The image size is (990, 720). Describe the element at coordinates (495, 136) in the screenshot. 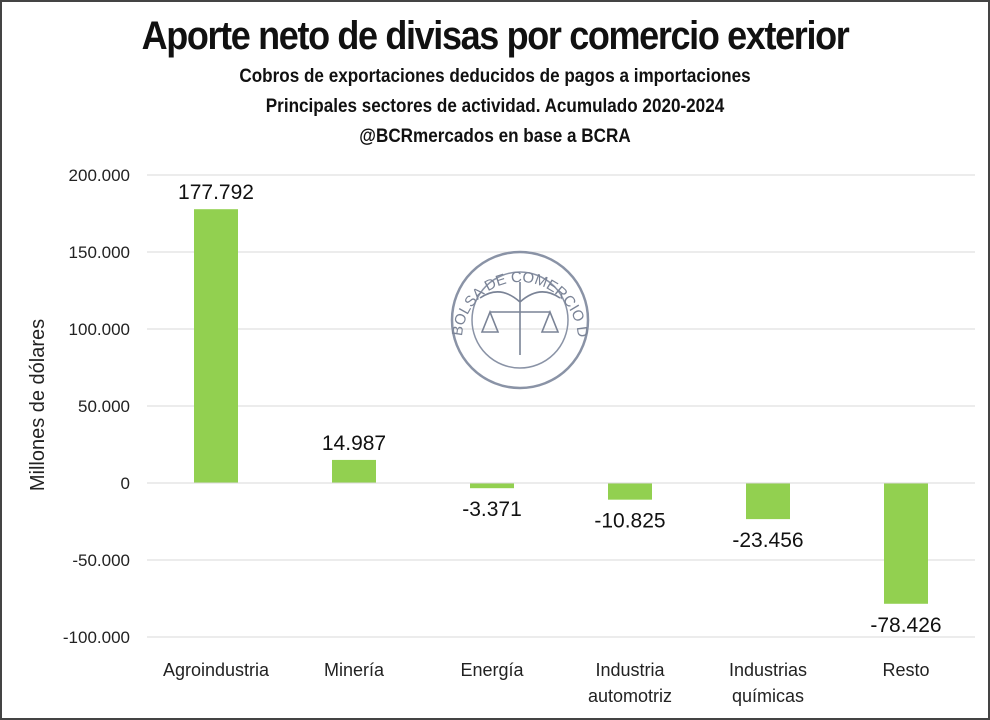

I see `chart-subtitle-3: @BCRmercados en base a BCRA` at that location.